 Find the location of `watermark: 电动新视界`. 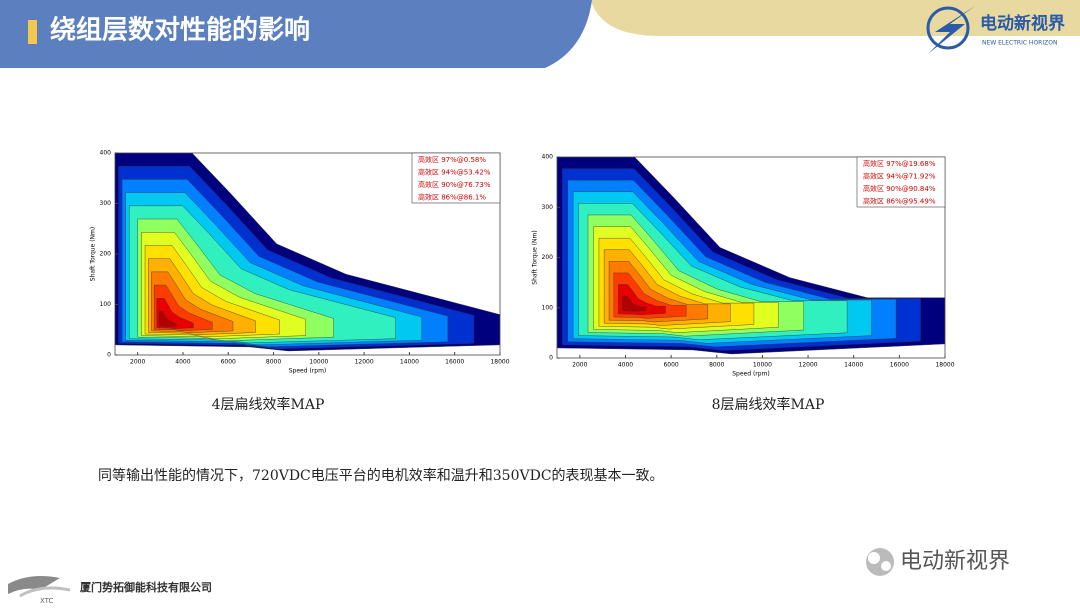

watermark: 电动新视界 is located at coordinates (938, 562).